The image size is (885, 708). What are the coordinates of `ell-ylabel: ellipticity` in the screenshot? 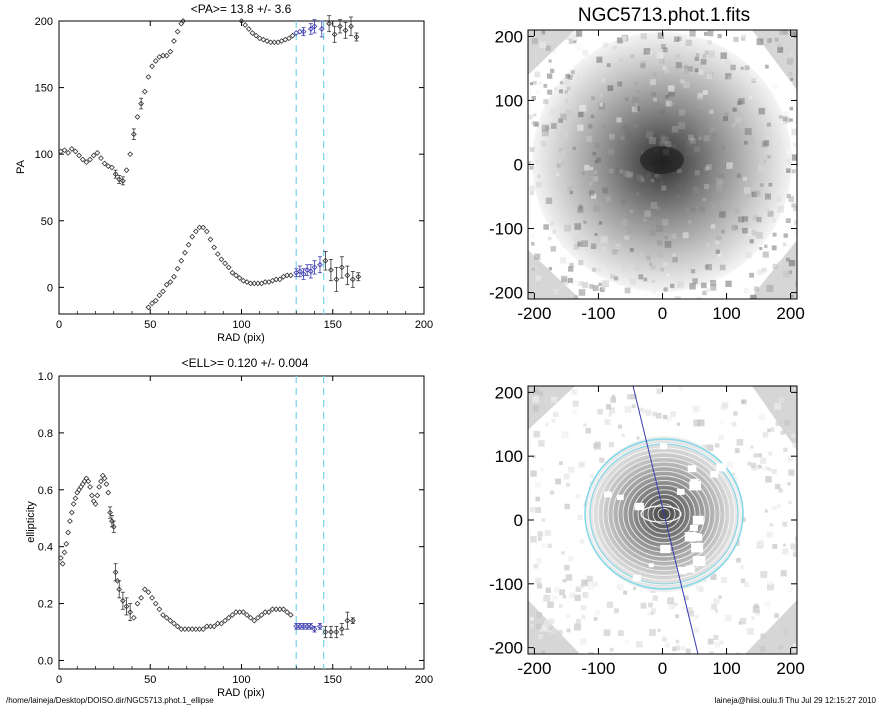 It's located at (31, 522).